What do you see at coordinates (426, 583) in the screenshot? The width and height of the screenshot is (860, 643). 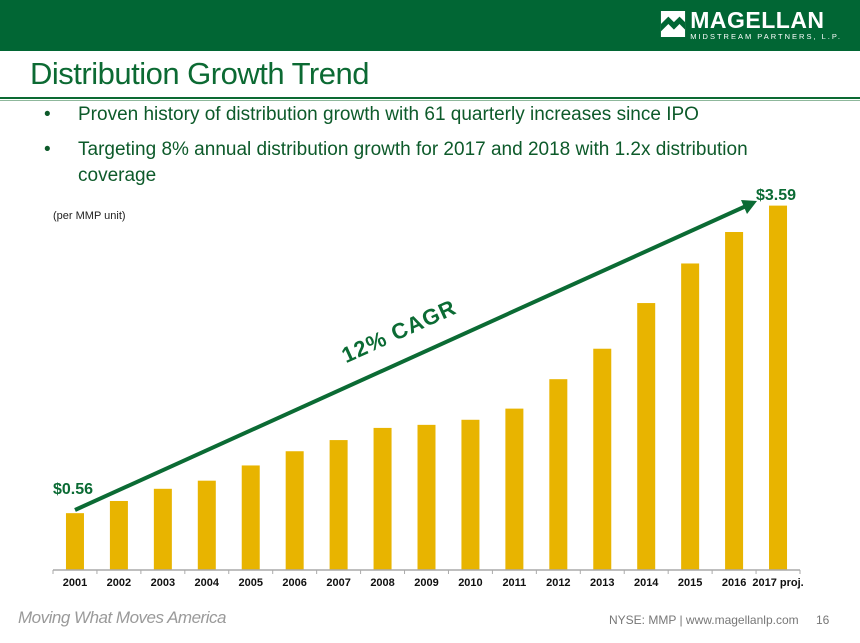 I see `x-tick-label: 2009` at bounding box center [426, 583].